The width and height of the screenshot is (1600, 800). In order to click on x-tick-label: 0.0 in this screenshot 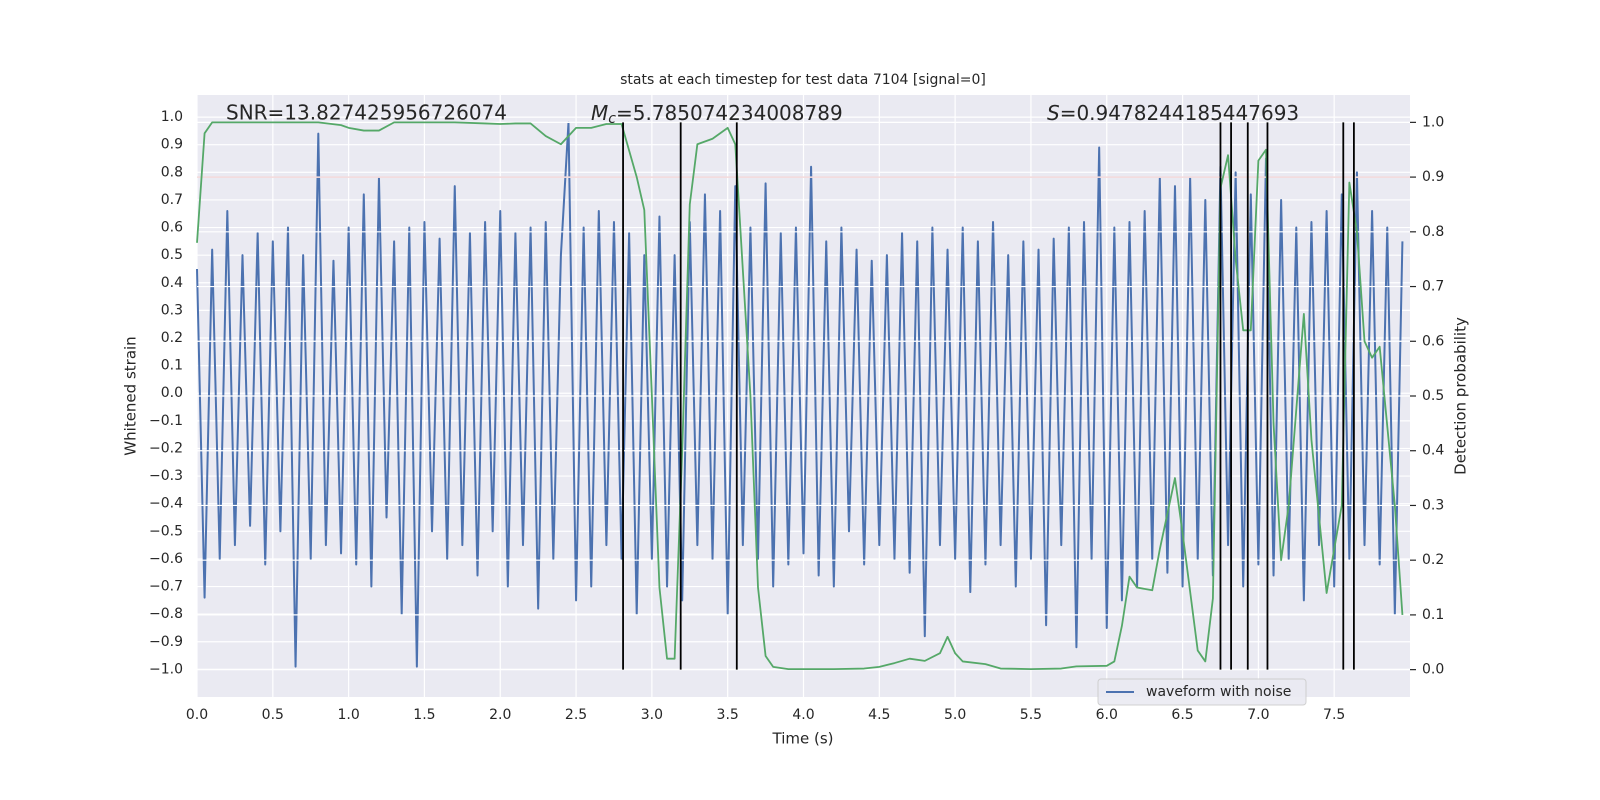, I will do `click(197, 715)`.